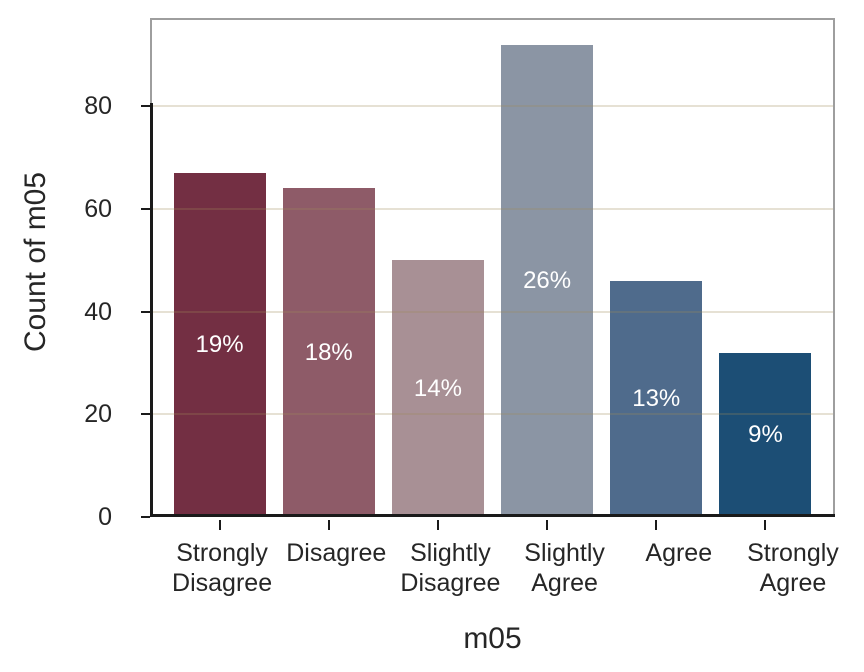  I want to click on bar-slot: 18%, so click(328, 267).